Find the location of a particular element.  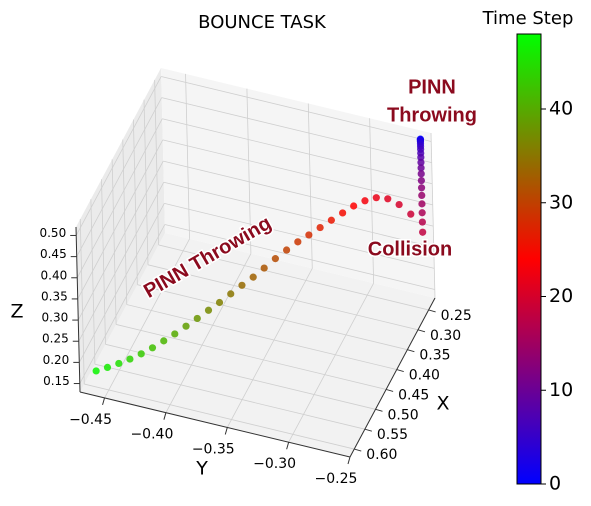

z-tick-label: 0.40 is located at coordinates (54, 275).